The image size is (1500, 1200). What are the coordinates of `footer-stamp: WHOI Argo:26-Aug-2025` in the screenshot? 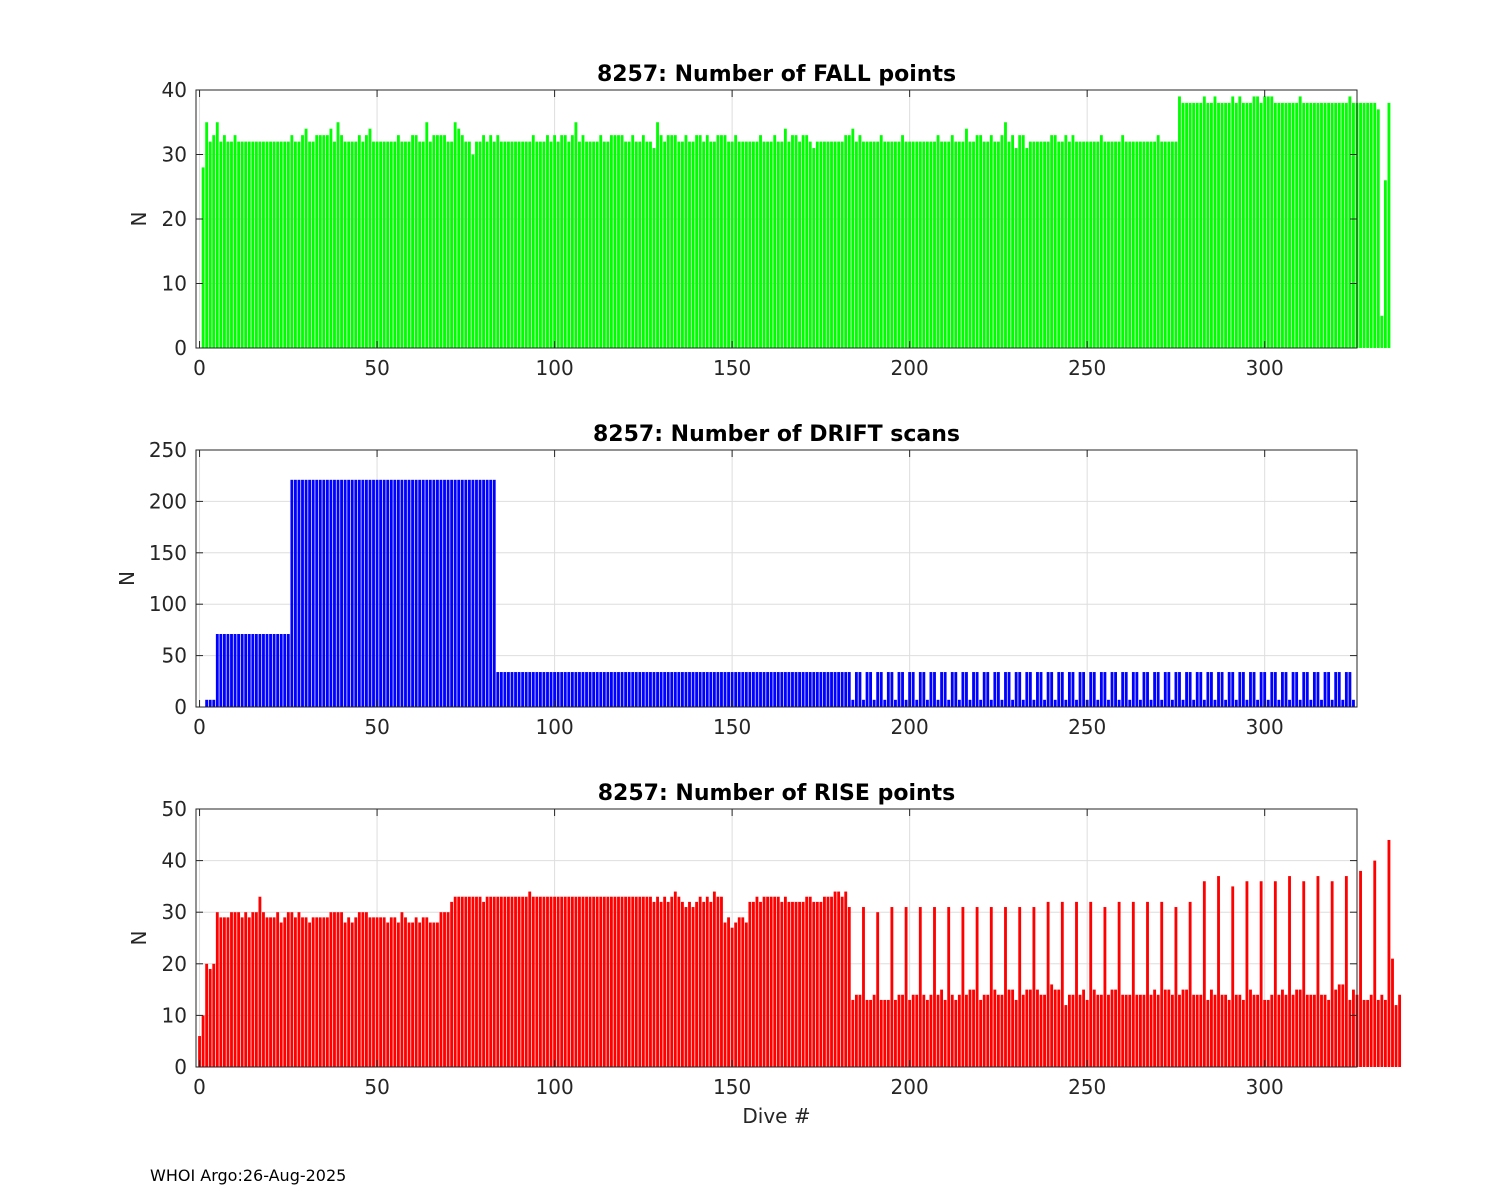 It's located at (248, 1175).